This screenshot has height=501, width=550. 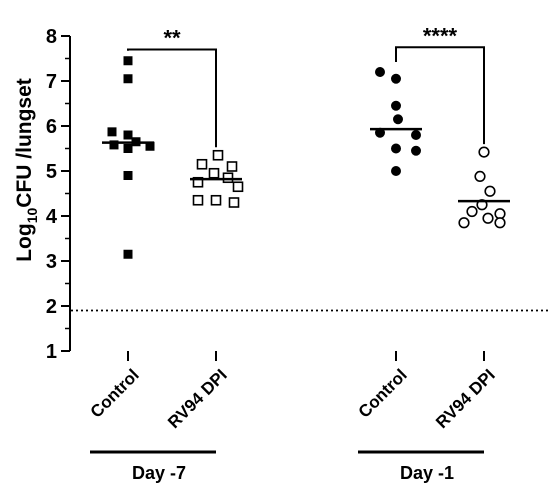 I want to click on y-axis-label-suffix: CFU /lungset, so click(x=24, y=143).